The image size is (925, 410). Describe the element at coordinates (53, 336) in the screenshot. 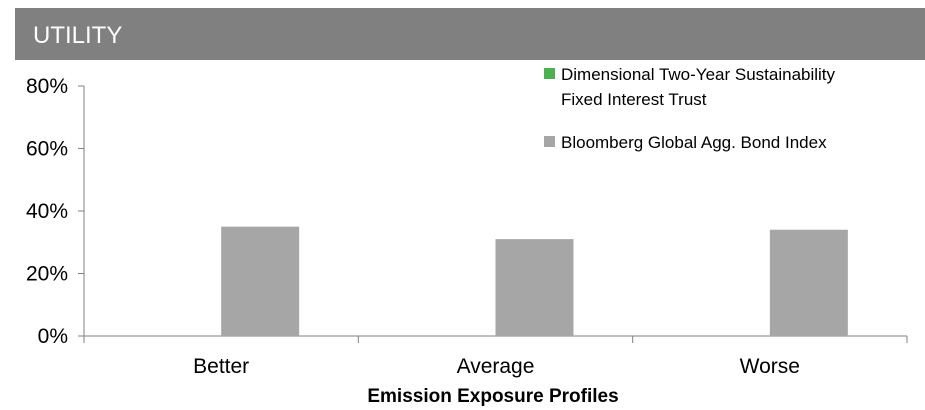

I see `y-tick-label: 0%` at that location.